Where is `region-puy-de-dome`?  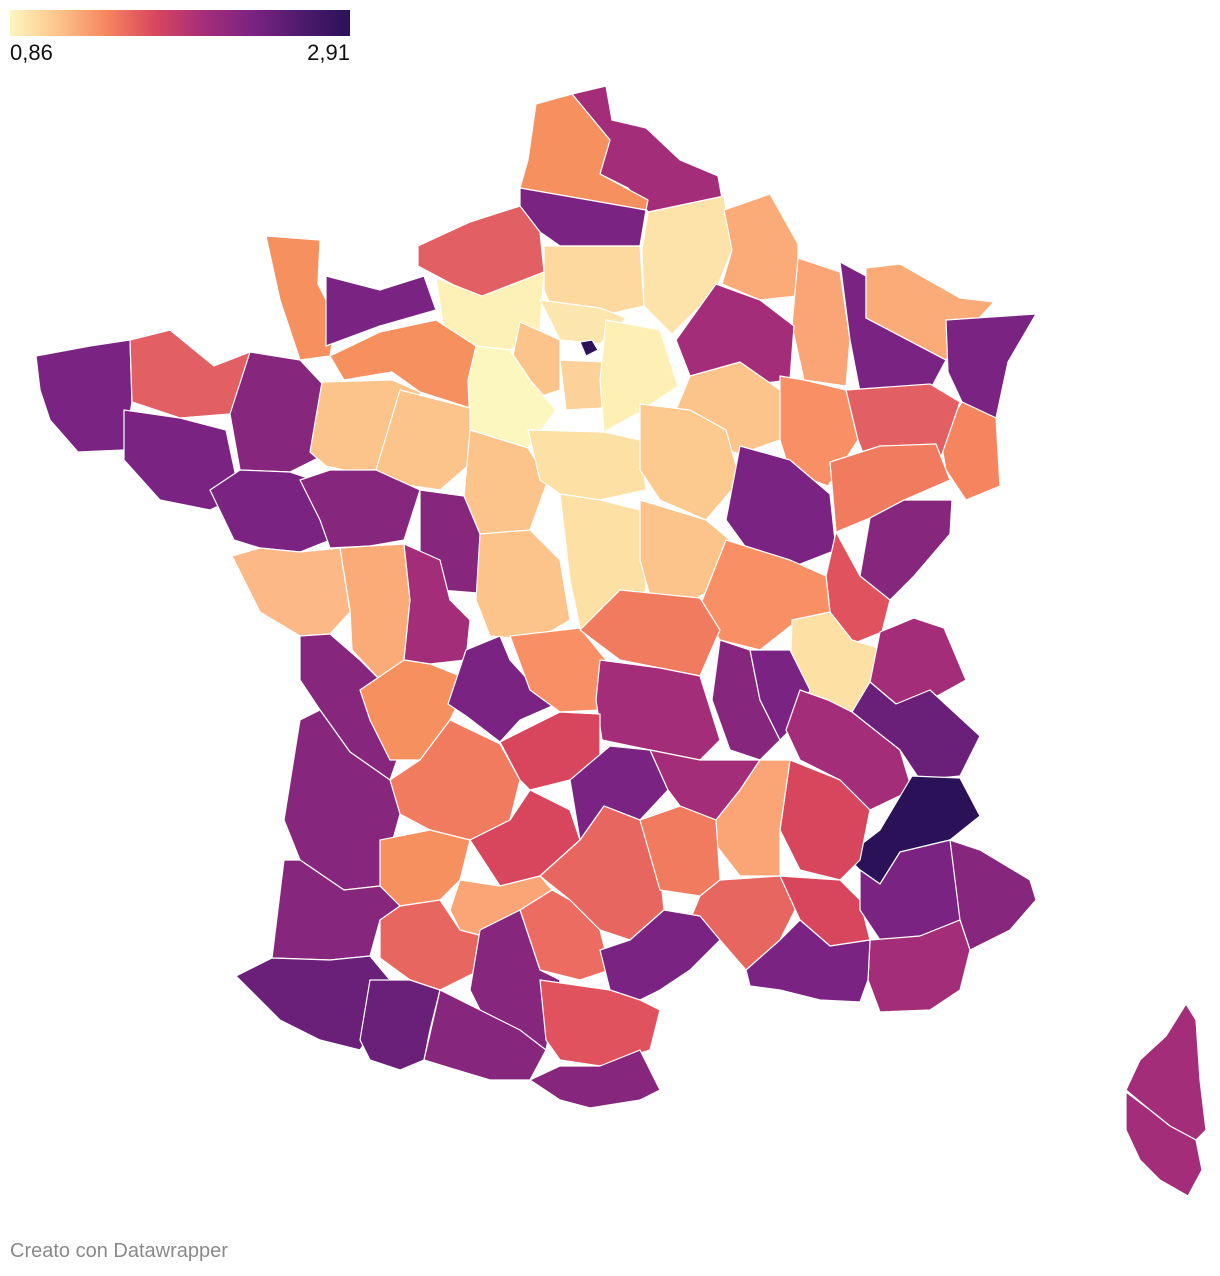
region-puy-de-dome is located at coordinates (658, 710).